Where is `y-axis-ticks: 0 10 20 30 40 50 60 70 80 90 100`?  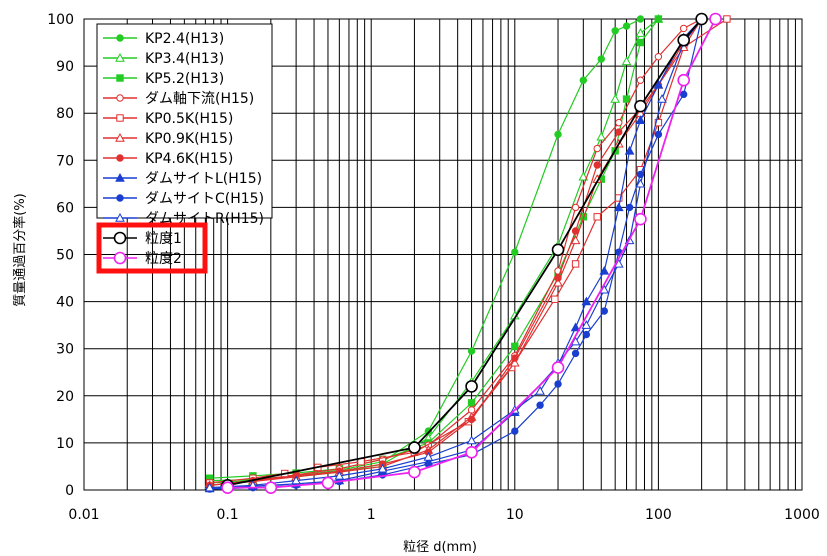
y-axis-ticks: 0 10 20 30 40 50 60 70 80 90 100 is located at coordinates (60, 255).